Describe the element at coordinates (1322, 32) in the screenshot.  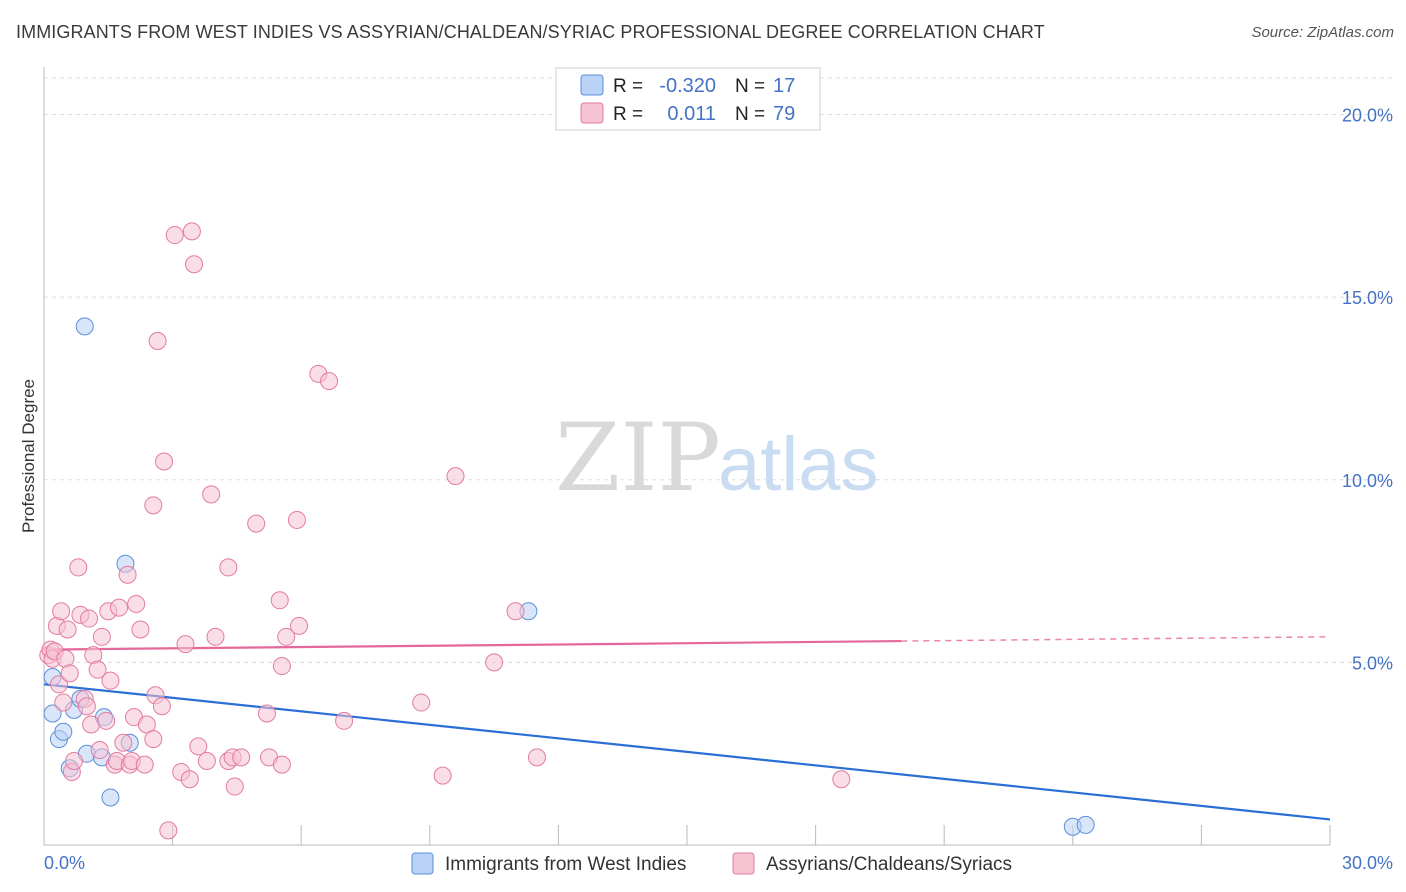
I see `source-credit: Source: ZipAtlas.com` at that location.